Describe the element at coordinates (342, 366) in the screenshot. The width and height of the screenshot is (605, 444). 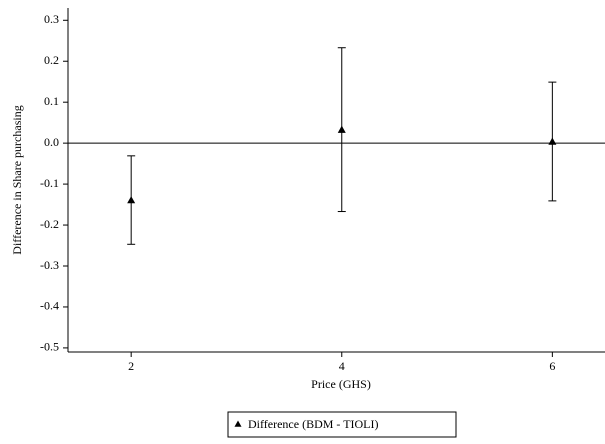
I see `x-tick-label: 4` at that location.